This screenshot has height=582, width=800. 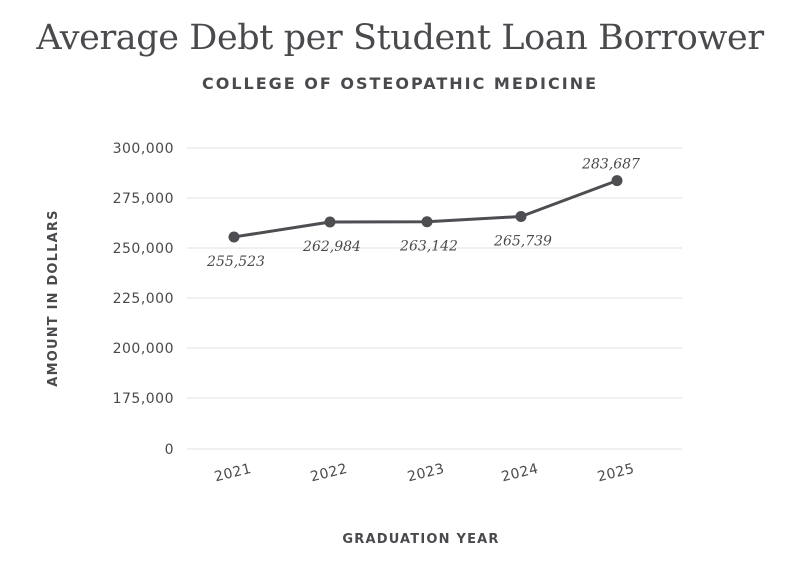 What do you see at coordinates (400, 38) in the screenshot?
I see `chart-title: Average Debt per Student Loan Borrower` at bounding box center [400, 38].